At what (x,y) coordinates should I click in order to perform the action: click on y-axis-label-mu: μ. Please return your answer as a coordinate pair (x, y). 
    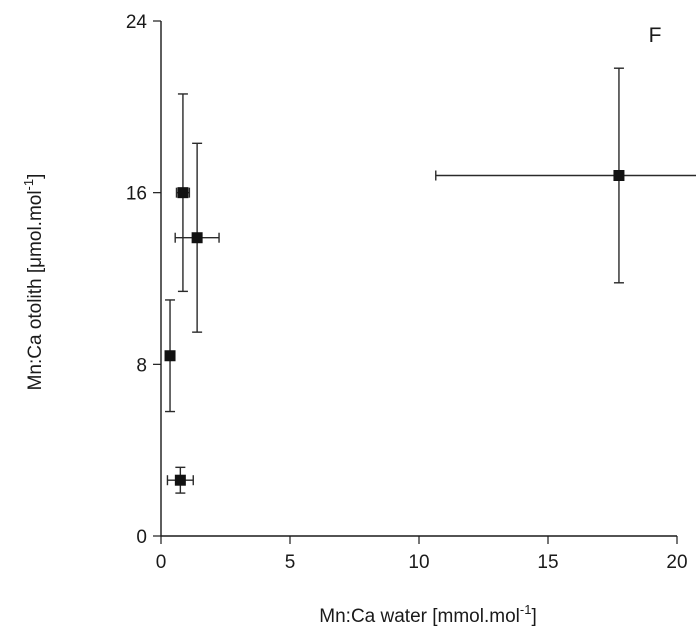
    Looking at the image, I should click on (35, 262).